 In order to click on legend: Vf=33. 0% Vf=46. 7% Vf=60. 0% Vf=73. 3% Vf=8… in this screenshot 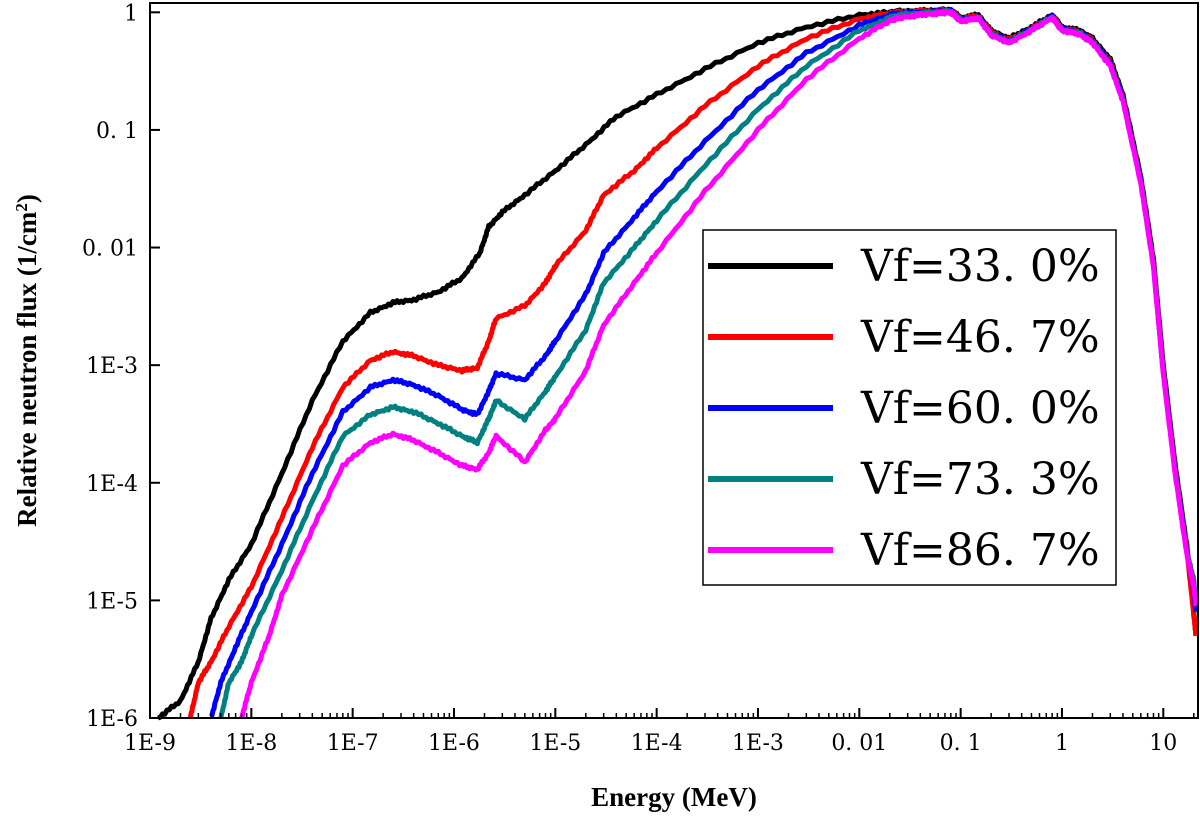, I will do `click(909, 407)`.